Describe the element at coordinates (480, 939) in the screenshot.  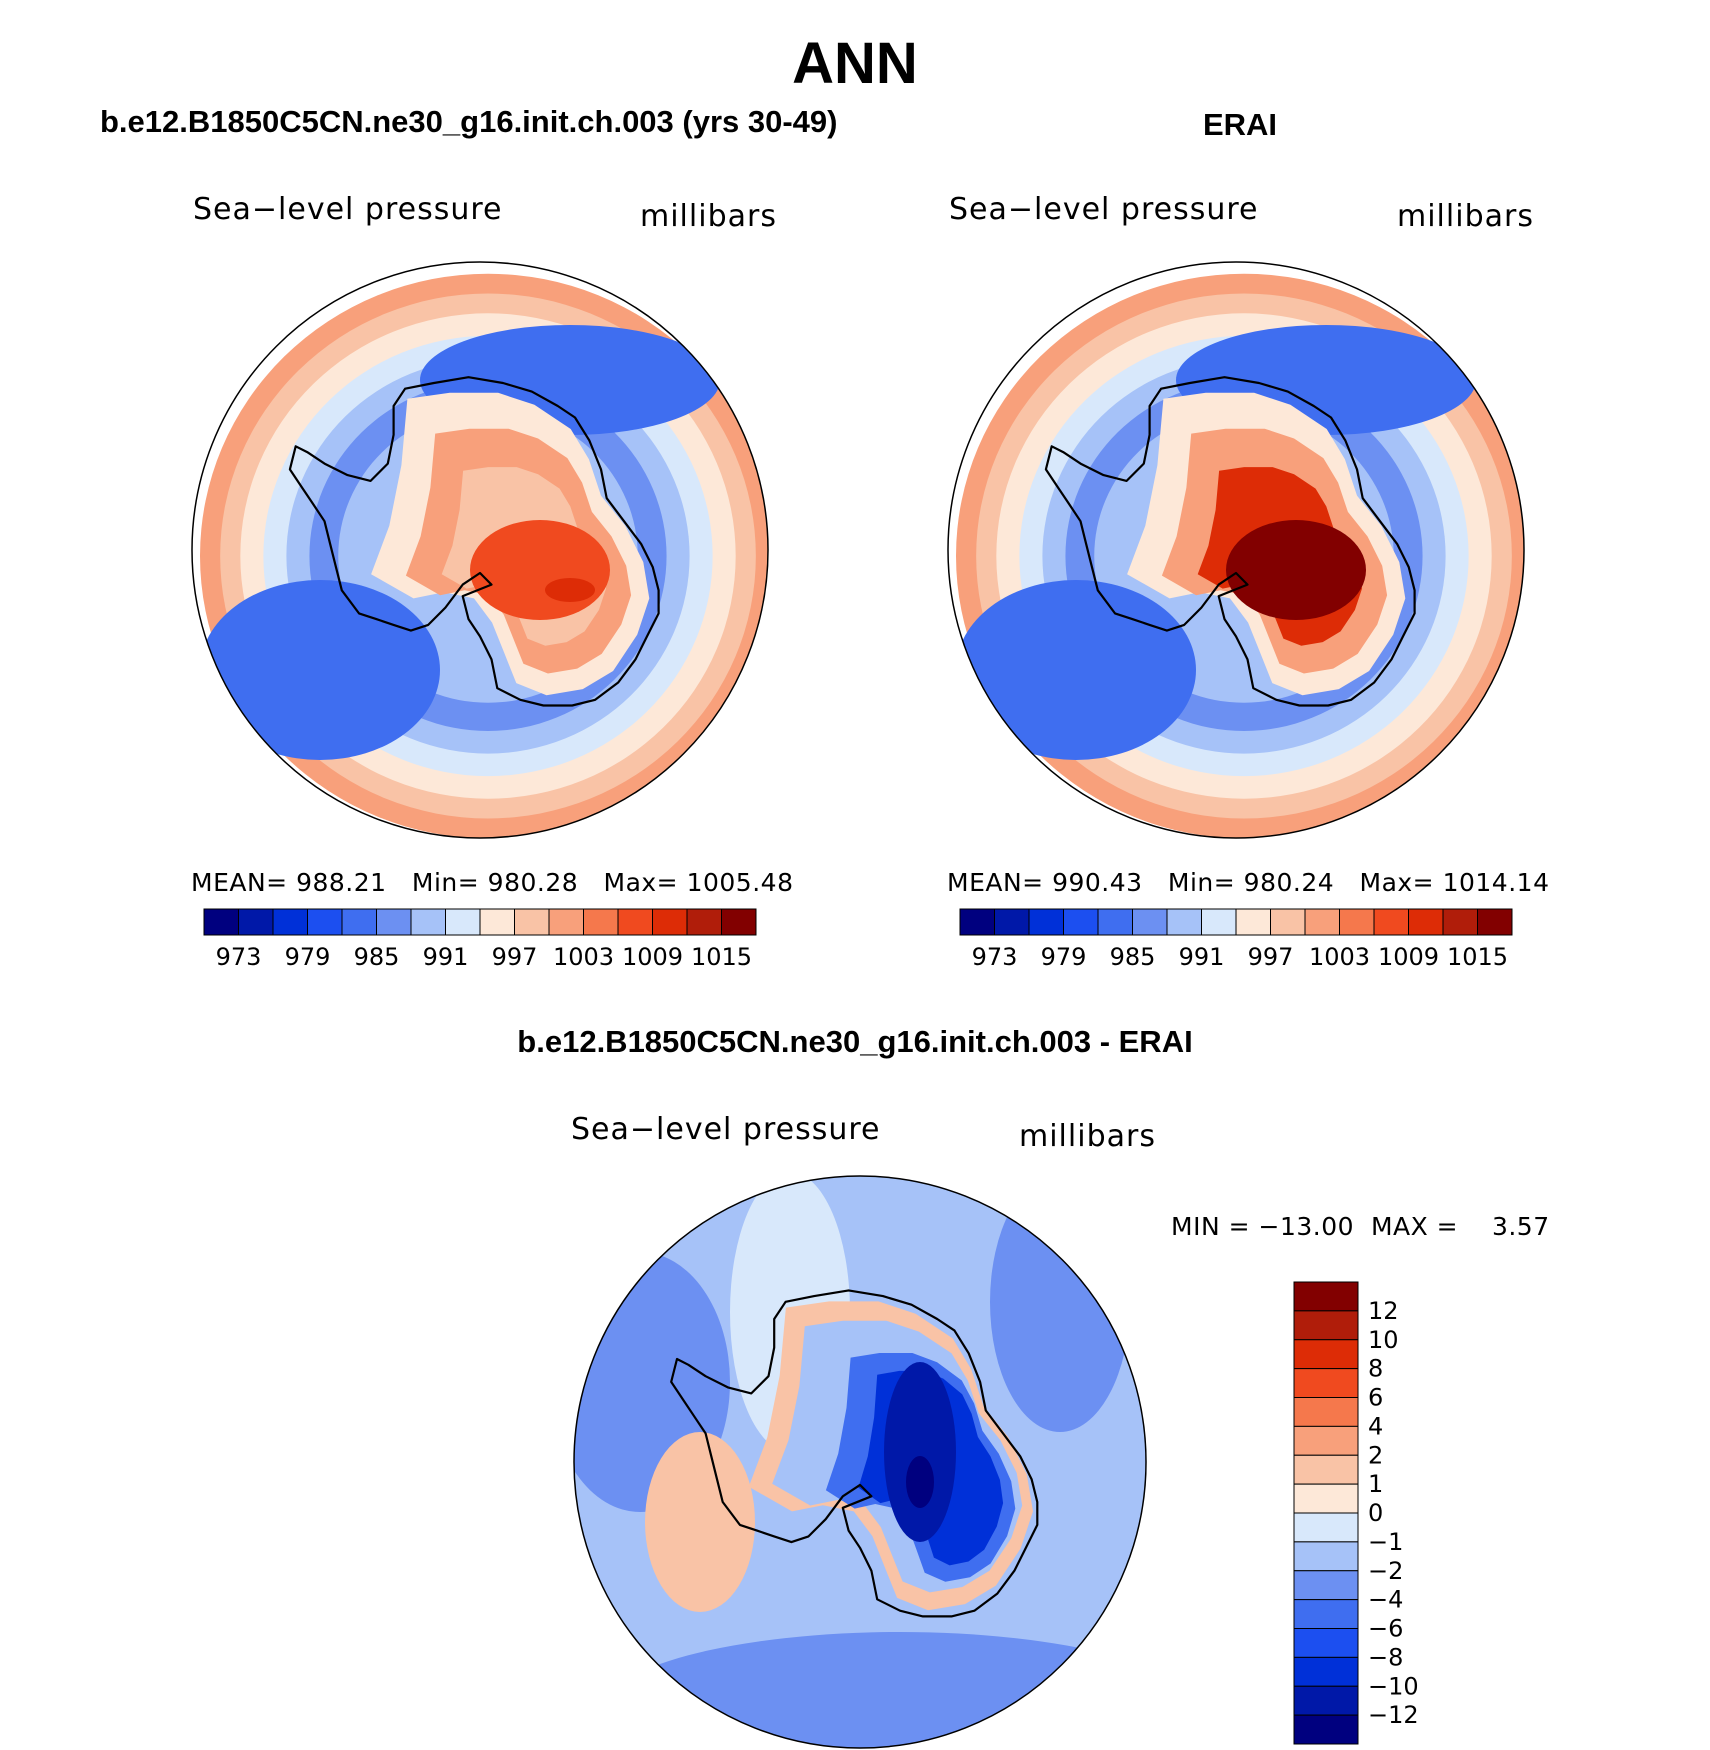
I see `model-colorbar: 973 979 985 991 997 1003 1009 1015` at that location.